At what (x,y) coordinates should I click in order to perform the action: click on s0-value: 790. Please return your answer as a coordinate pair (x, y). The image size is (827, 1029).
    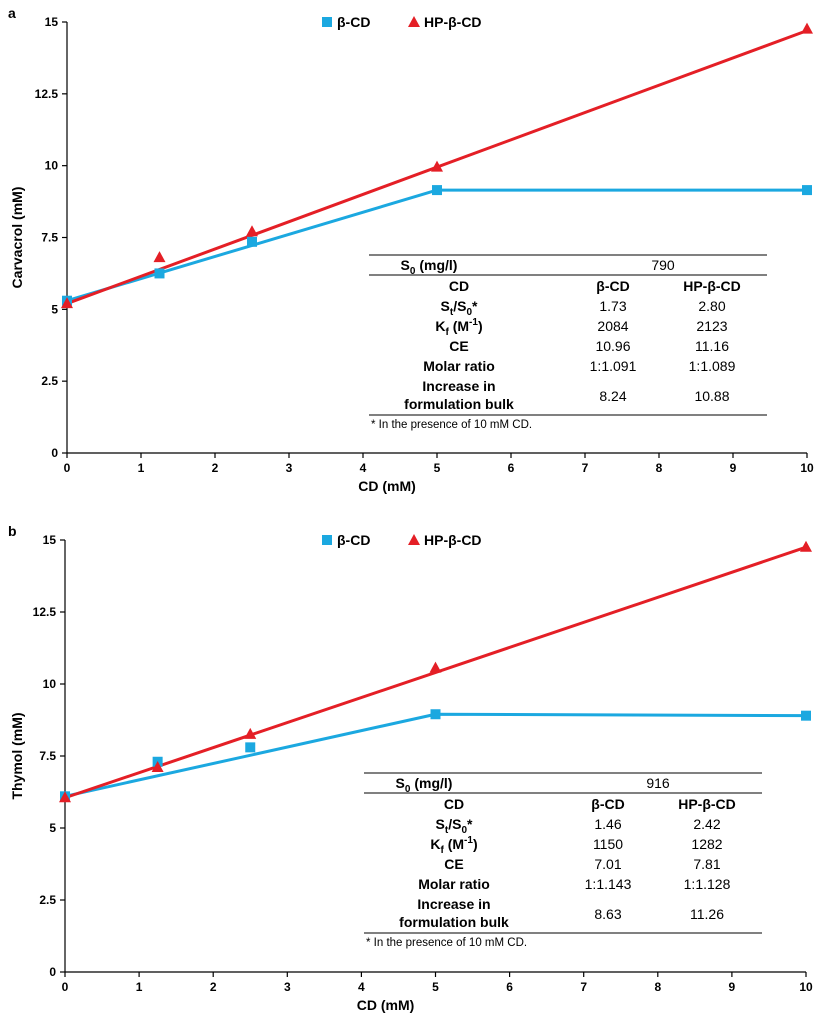
    Looking at the image, I should click on (663, 265).